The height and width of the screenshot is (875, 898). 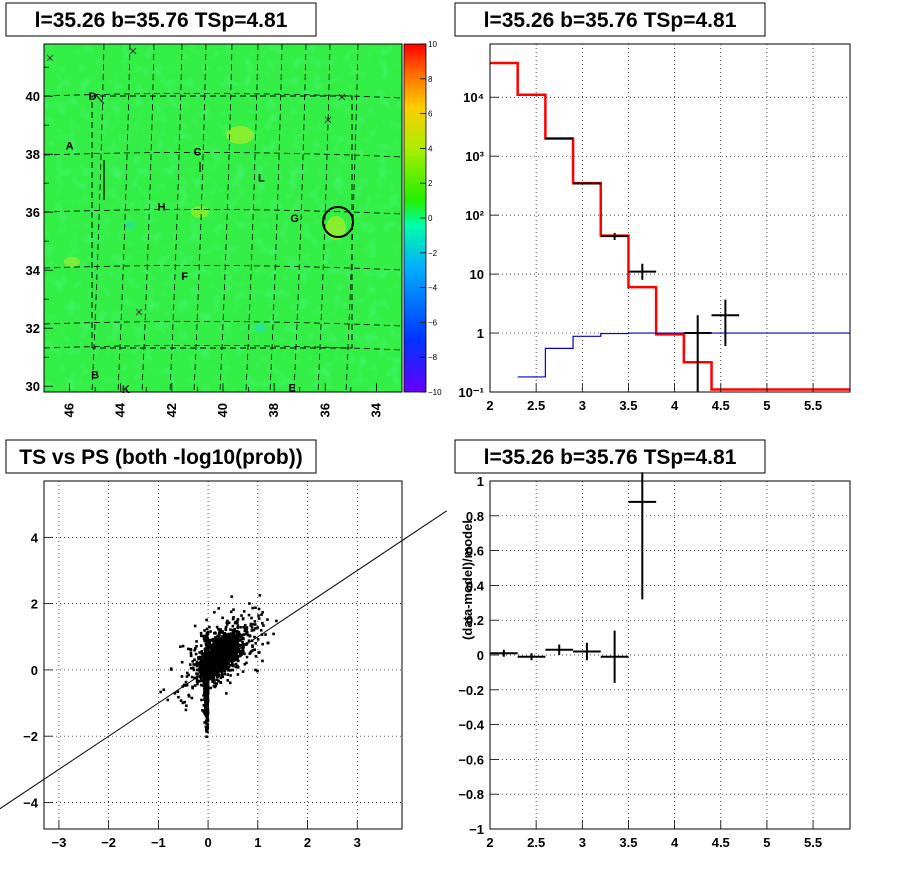 I want to click on scatter-y-tick-label: −2, so click(x=30, y=736).